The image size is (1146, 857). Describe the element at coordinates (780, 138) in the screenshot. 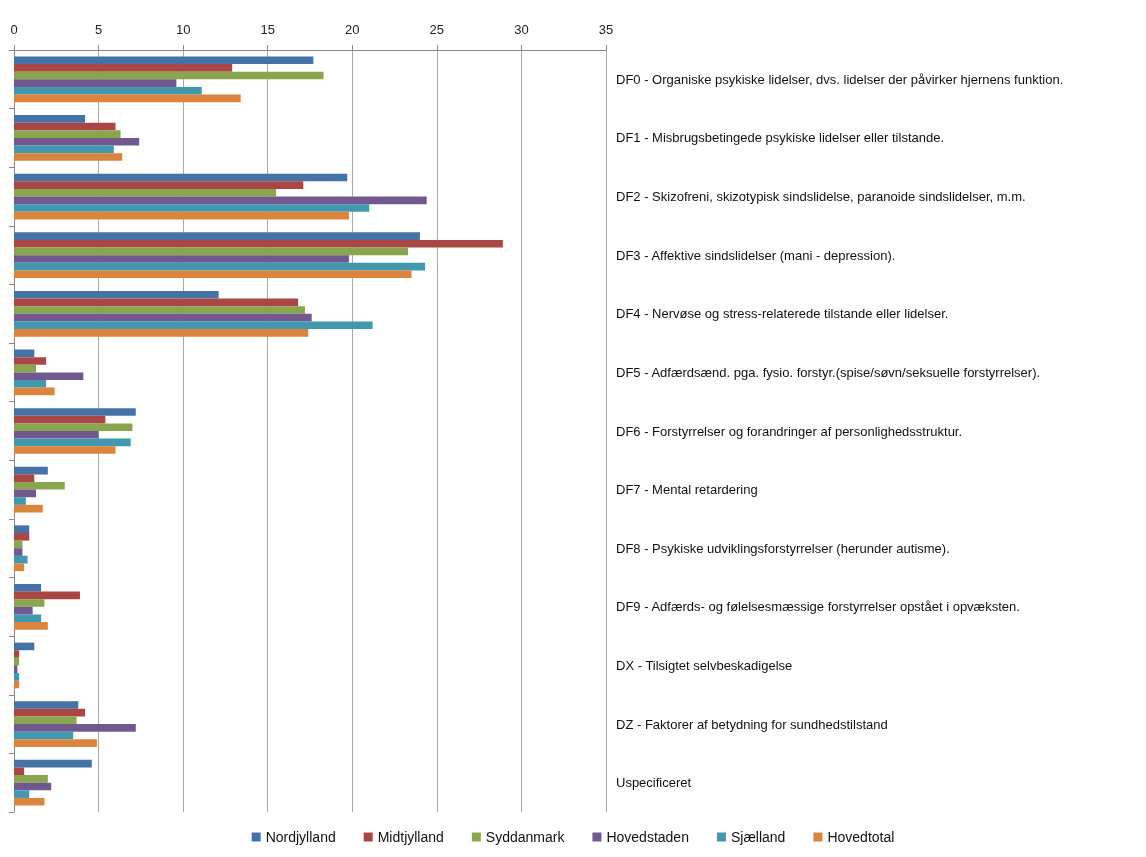

I see `y-tick-label: DF1 - Misbrugsbetingede psykiske lidelser eller tilstande.` at that location.